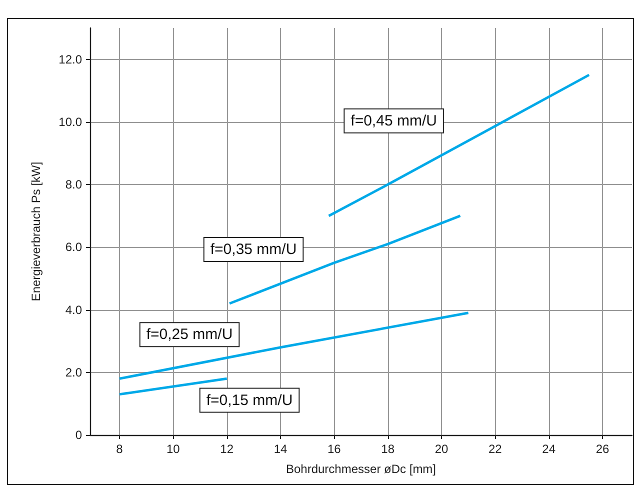  I want to click on x-tick-label: 12, so click(227, 449).